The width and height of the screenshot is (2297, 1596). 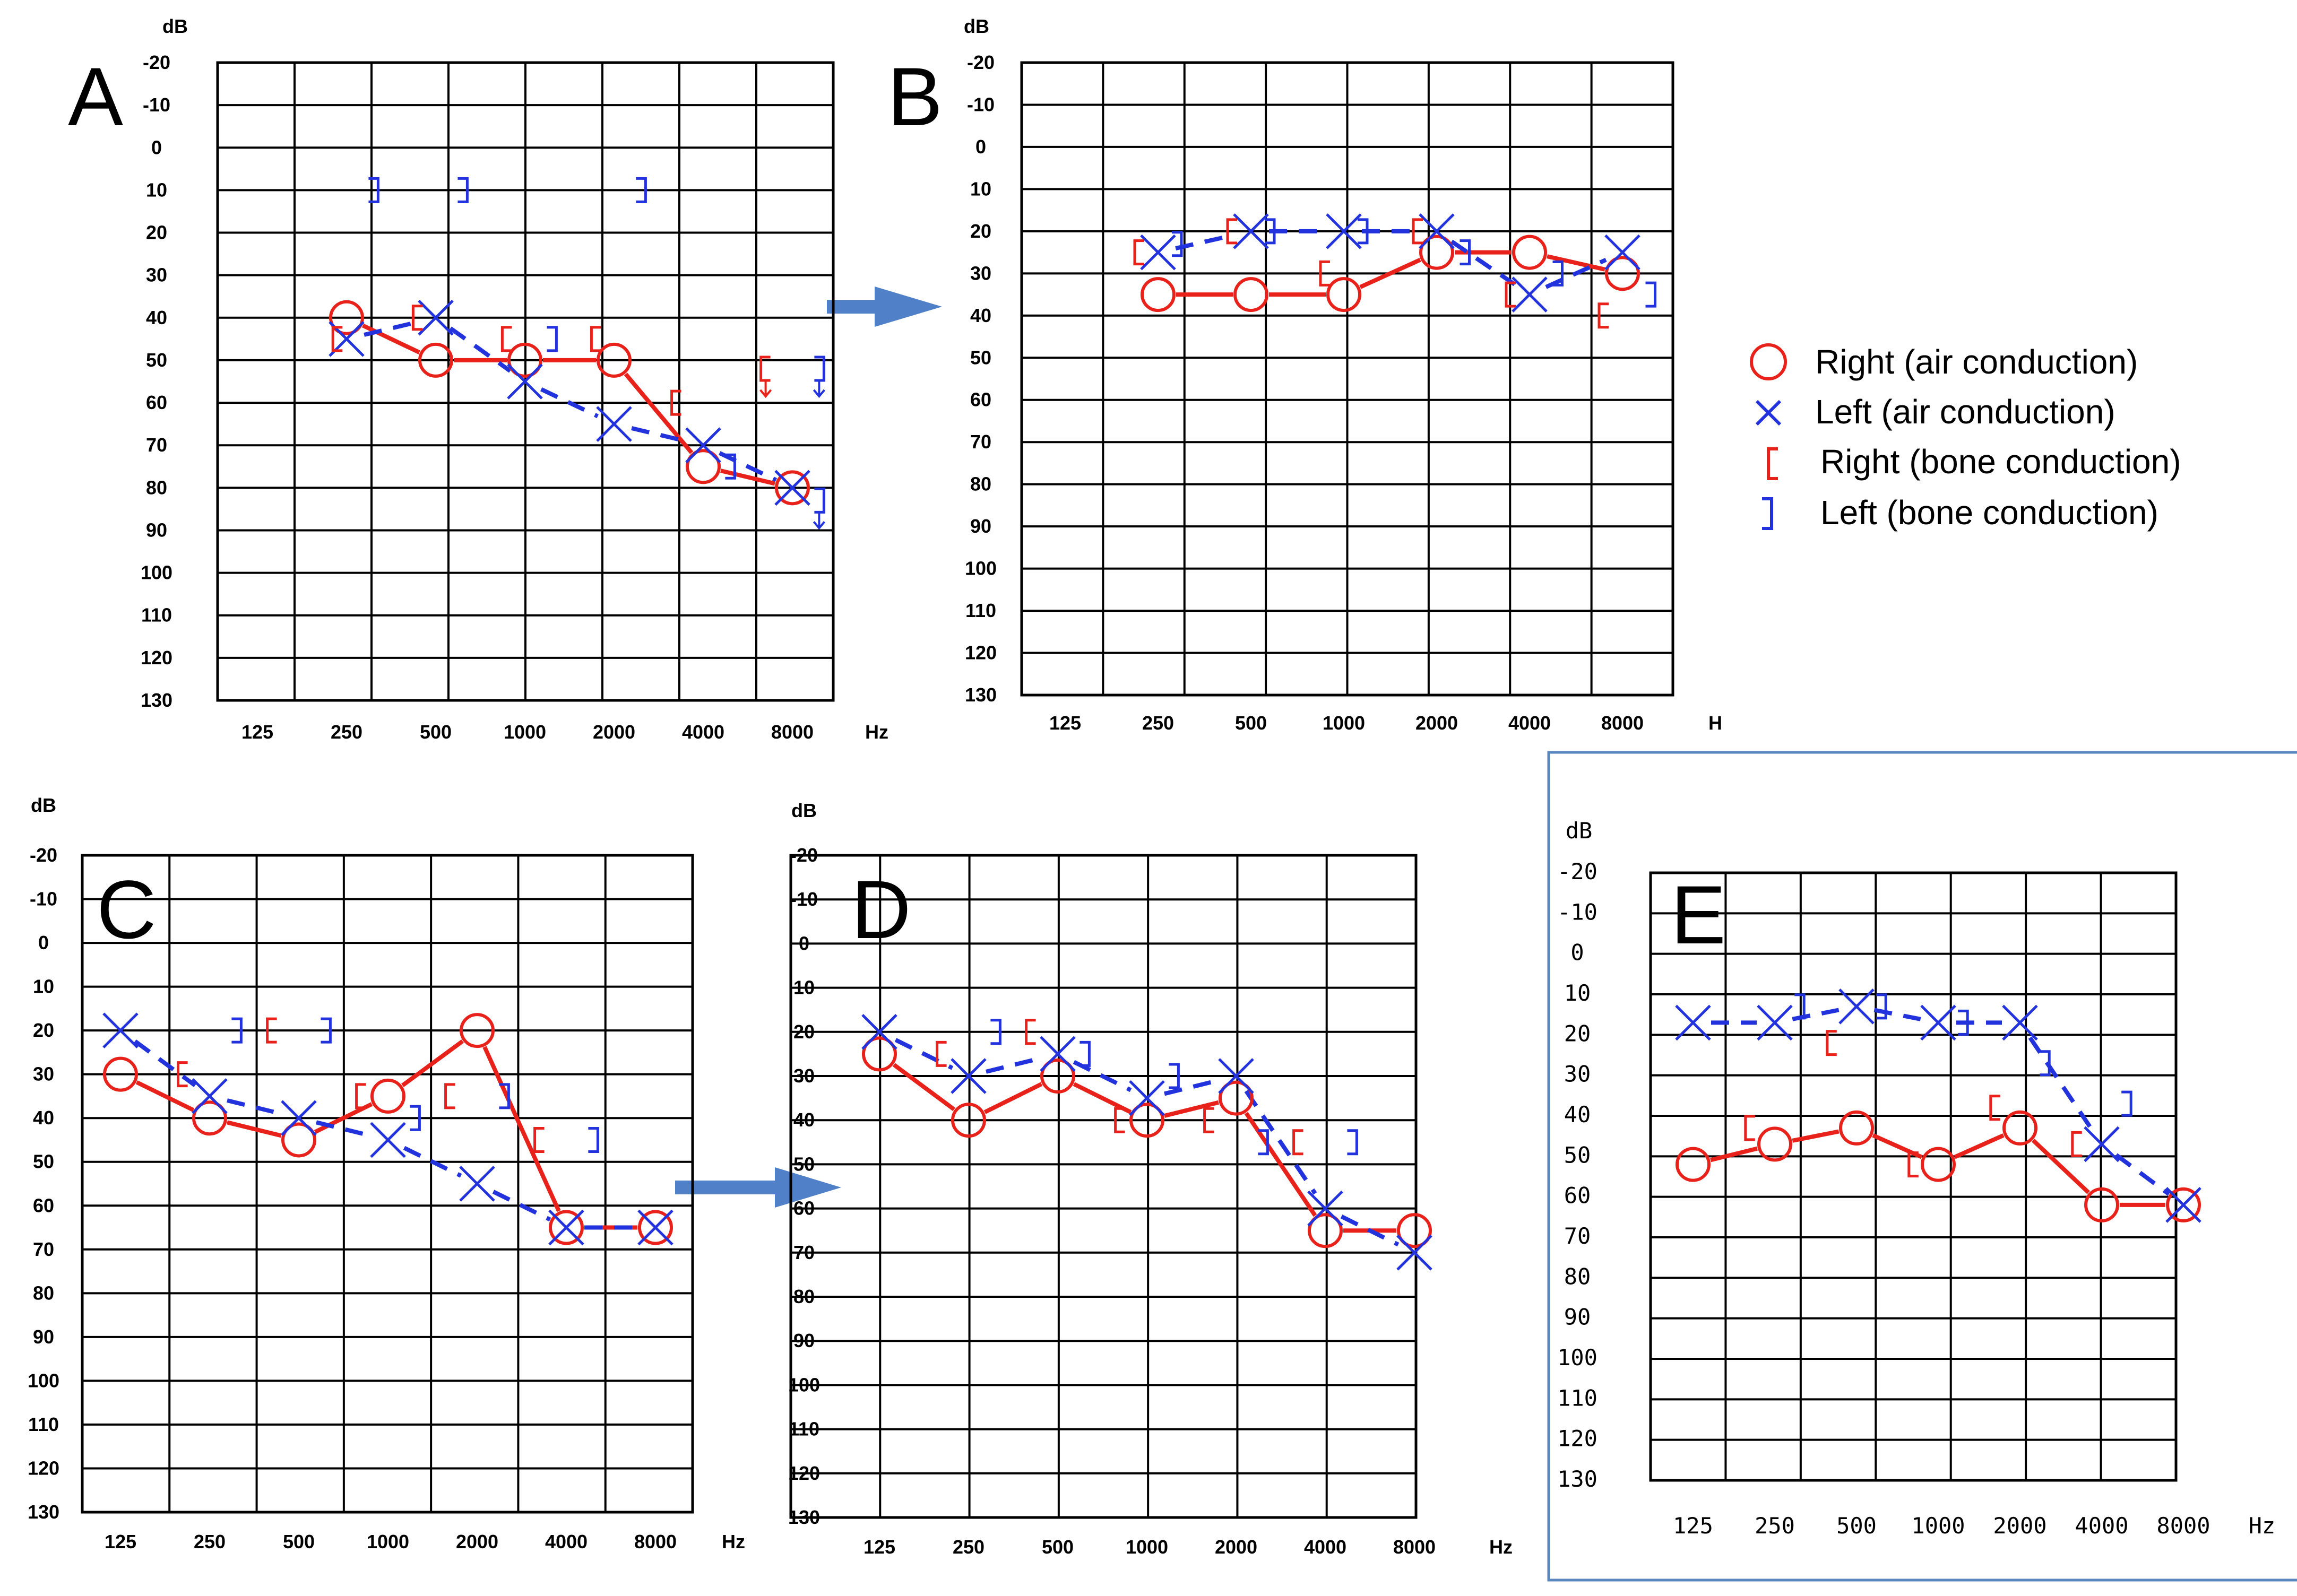 What do you see at coordinates (1773, 463) in the screenshot?
I see `legend-right-bone-icon` at bounding box center [1773, 463].